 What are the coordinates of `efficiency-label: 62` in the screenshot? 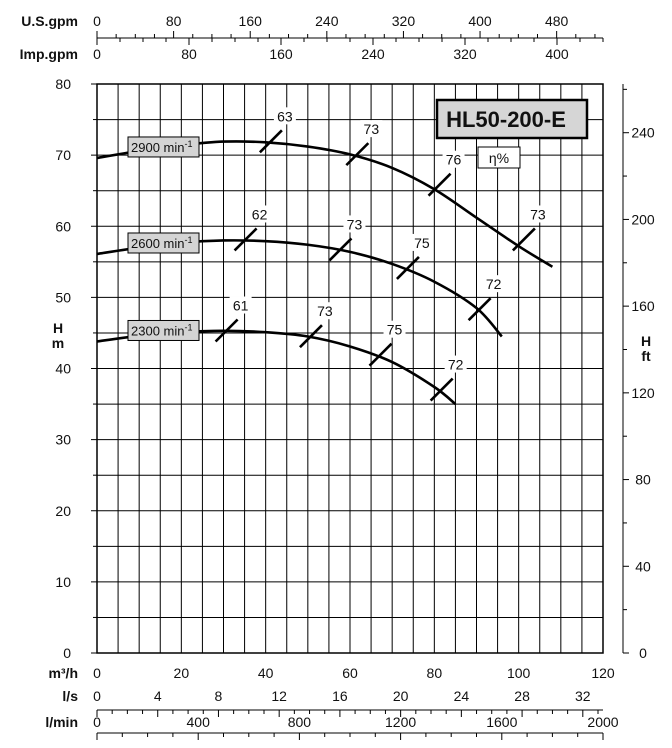 It's located at (260, 214).